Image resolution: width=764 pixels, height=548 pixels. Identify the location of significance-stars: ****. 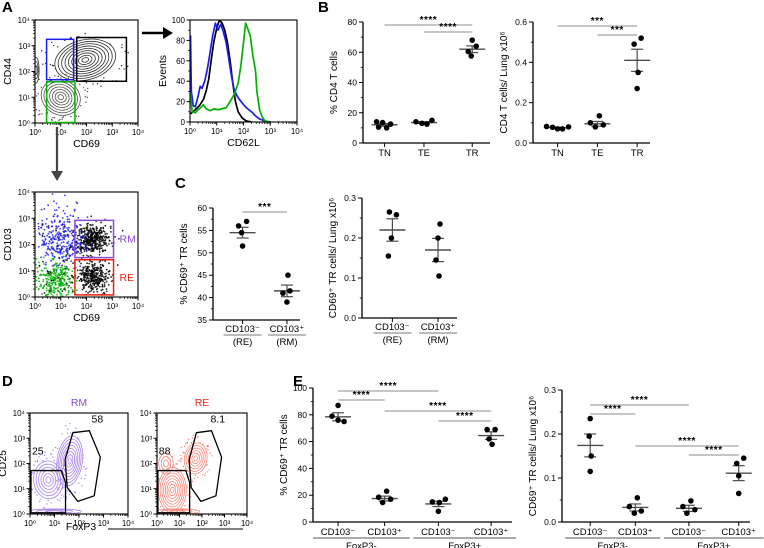
(438, 406).